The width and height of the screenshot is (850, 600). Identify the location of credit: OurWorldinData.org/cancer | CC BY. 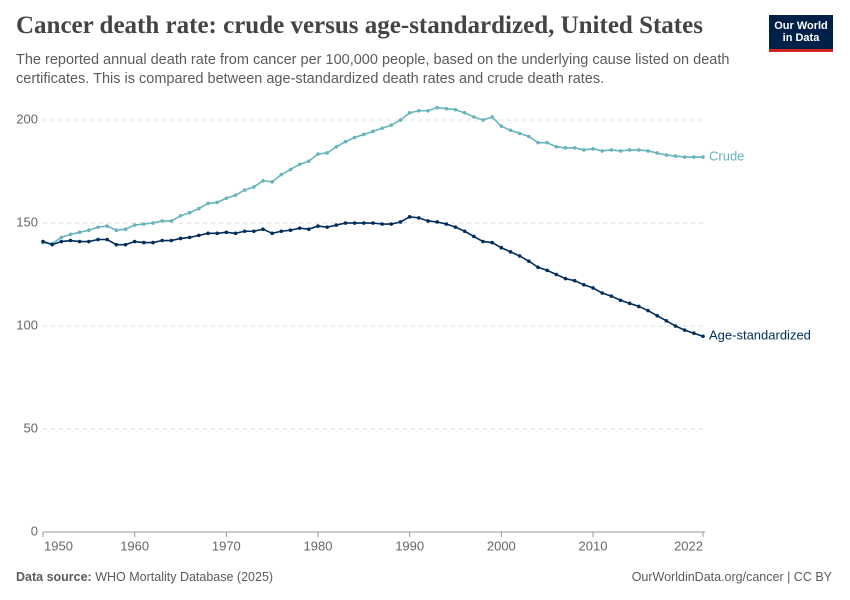
(731, 577).